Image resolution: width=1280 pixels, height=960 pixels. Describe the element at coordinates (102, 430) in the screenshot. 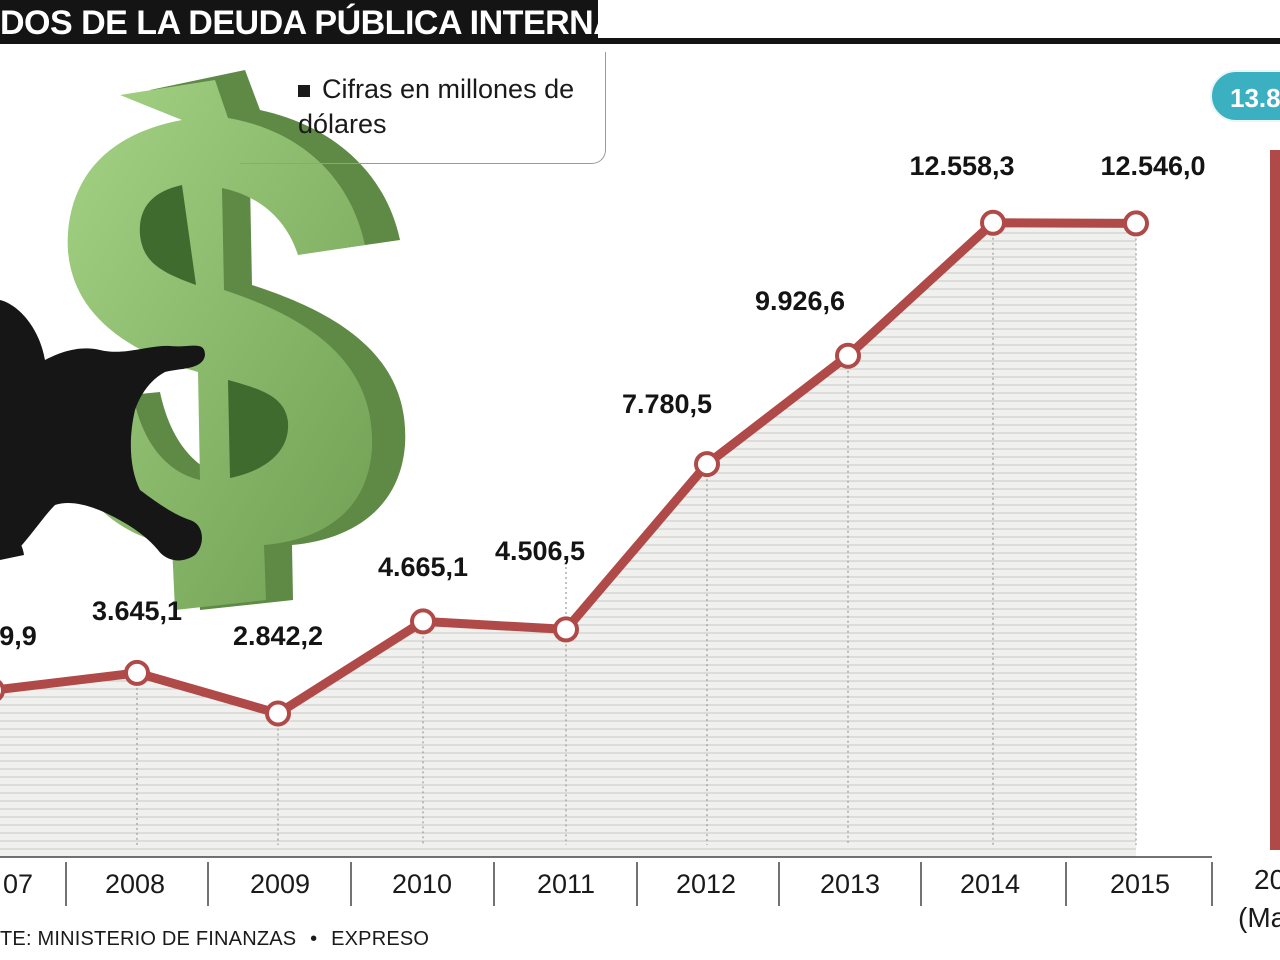

I see `businessman-silhouette` at that location.